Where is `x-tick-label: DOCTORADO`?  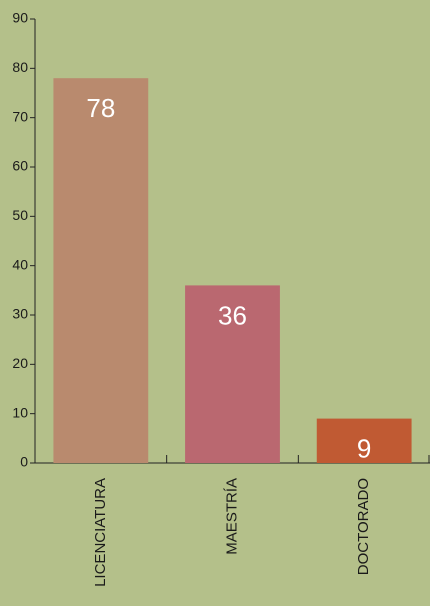
x-tick-label: DOCTORADO is located at coordinates (363, 526).